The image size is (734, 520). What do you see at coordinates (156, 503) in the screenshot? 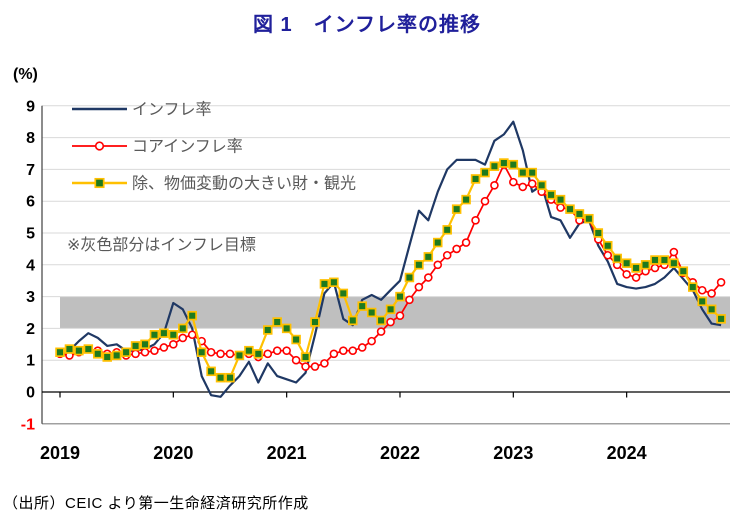
I see `source-note: （出所）CEIC より第一生命経済研究所作成` at bounding box center [156, 503].